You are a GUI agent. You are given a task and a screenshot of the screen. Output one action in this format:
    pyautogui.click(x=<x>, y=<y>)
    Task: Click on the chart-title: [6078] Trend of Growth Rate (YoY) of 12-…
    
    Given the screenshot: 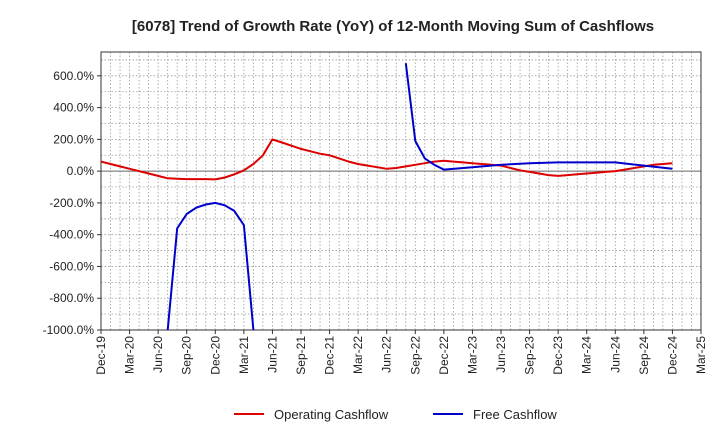 What is the action you would take?
    pyautogui.click(x=393, y=26)
    